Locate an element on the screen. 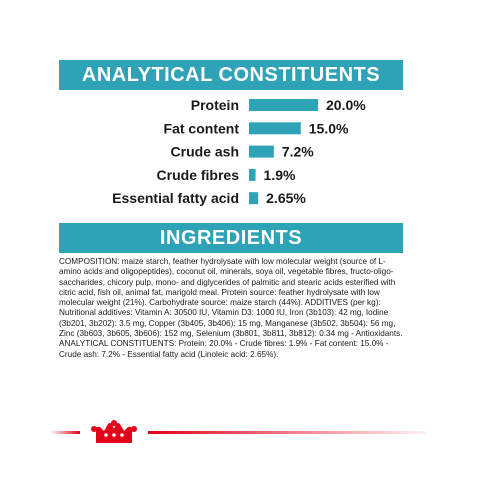  value-label: 15.0% is located at coordinates (329, 128).